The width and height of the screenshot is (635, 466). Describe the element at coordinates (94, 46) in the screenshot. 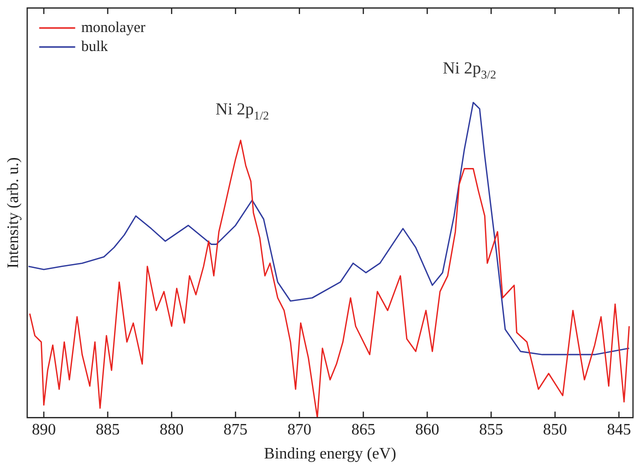

I see `legend-label: bulk` at that location.